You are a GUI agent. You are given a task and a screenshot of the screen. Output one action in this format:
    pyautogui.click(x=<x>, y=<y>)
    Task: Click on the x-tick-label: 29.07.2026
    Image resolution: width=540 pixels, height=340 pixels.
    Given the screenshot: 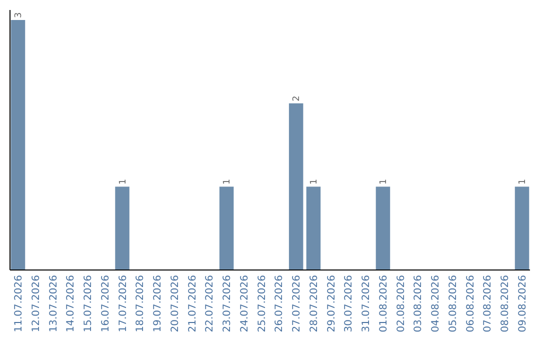 What is the action you would take?
    pyautogui.click(x=332, y=303)
    